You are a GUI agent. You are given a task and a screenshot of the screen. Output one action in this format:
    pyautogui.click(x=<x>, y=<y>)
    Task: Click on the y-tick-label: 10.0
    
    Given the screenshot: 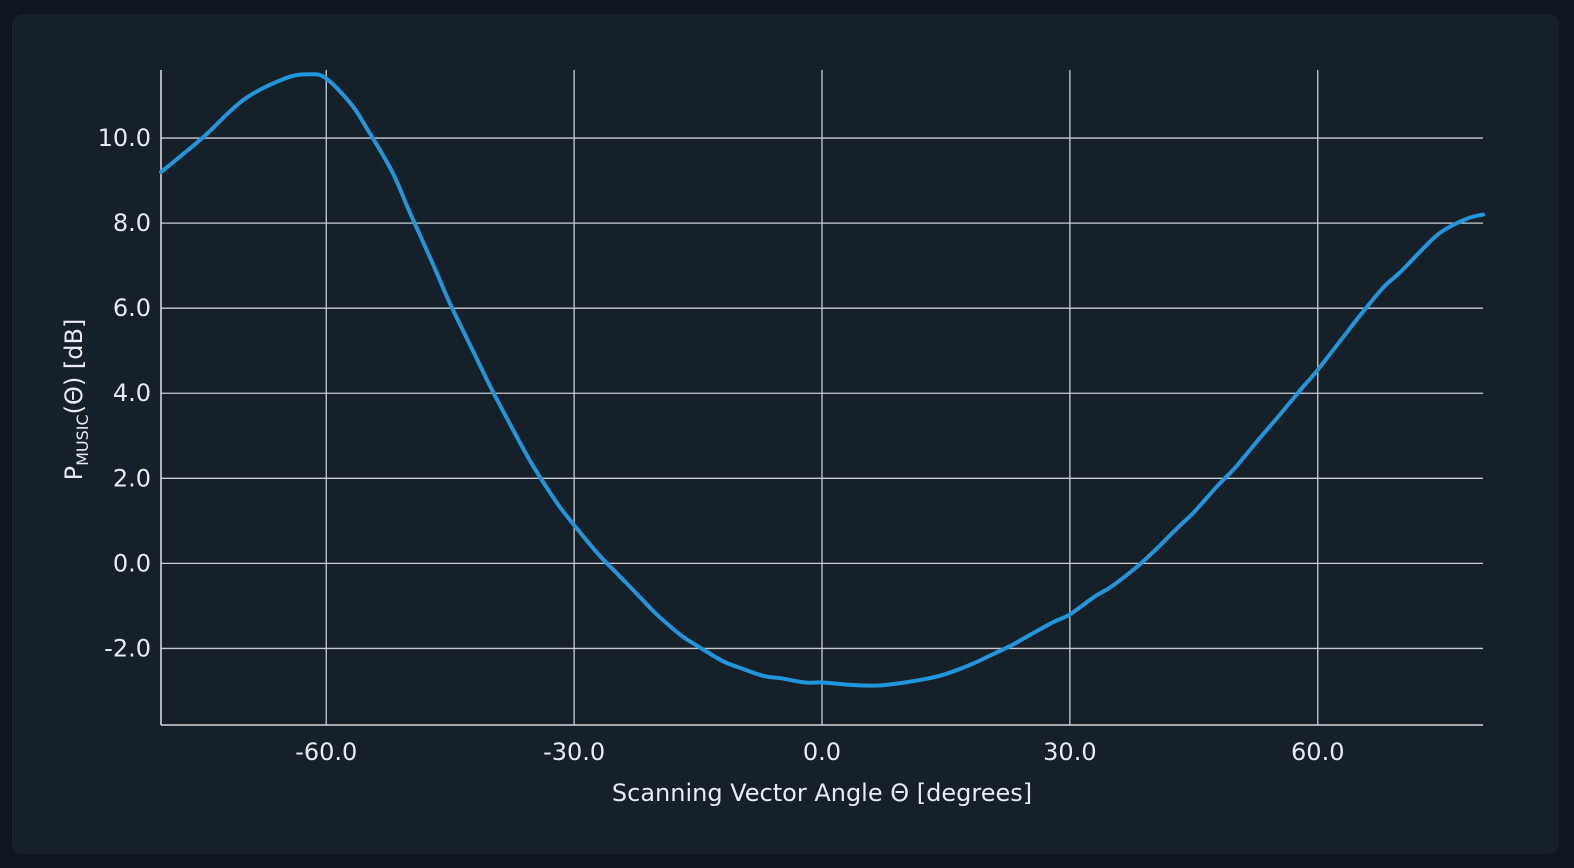 What is the action you would take?
    pyautogui.click(x=124, y=138)
    